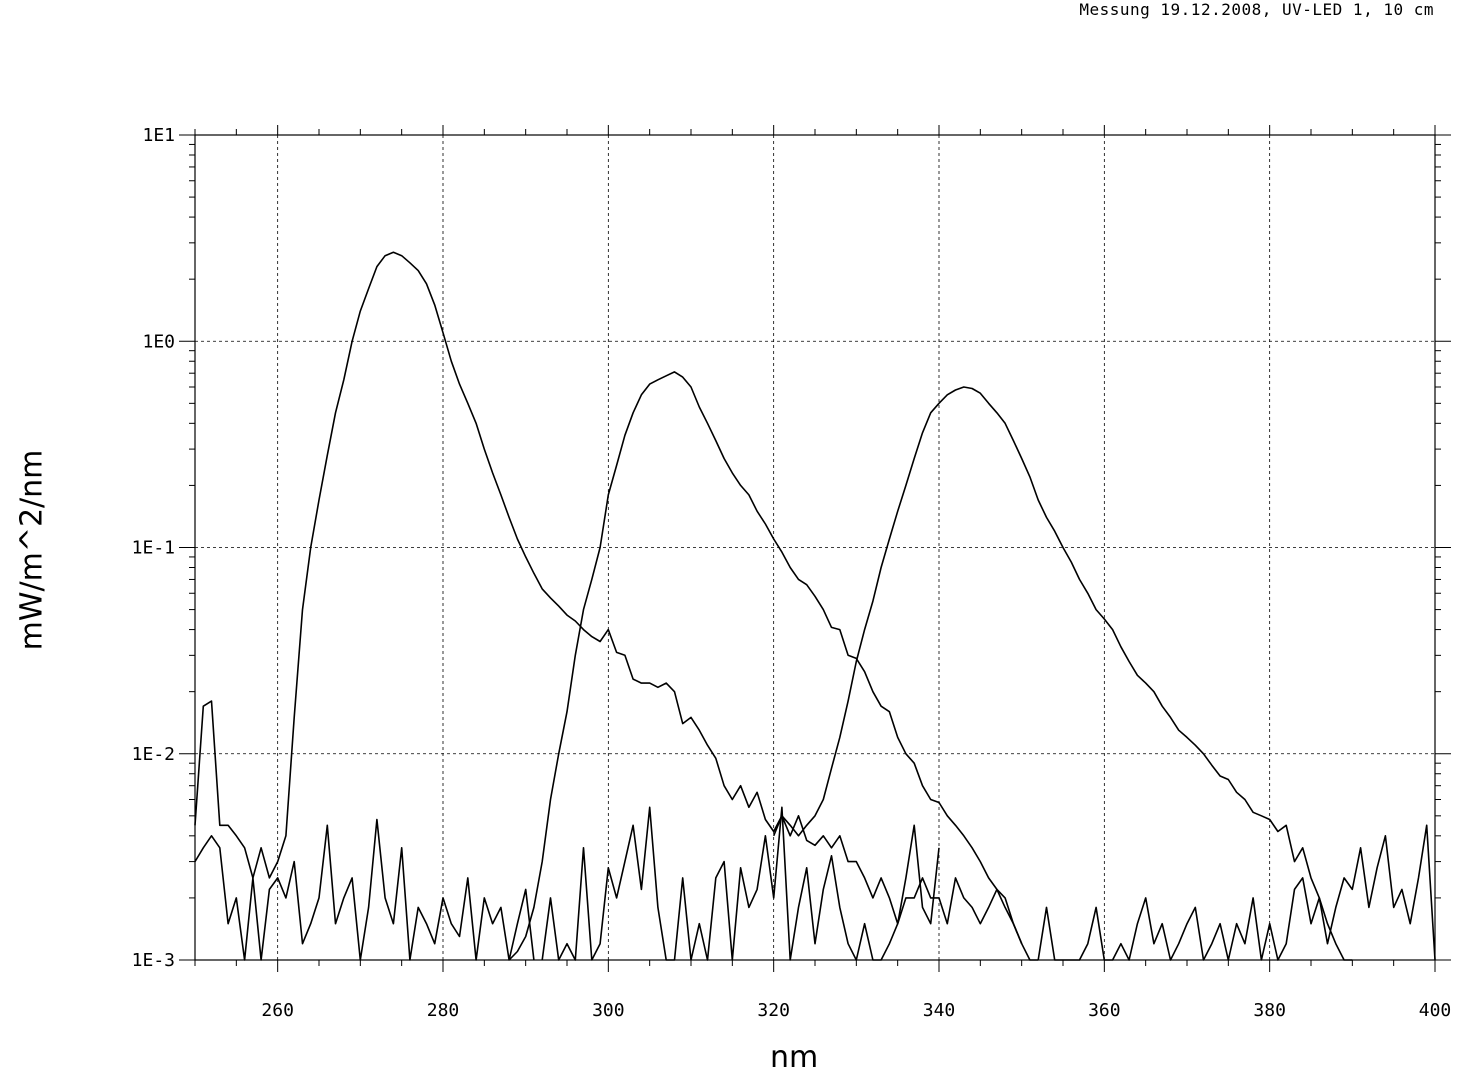 Image resolution: width=1464 pixels, height=1075 pixels. I want to click on y-axis-label: mW/m^2/nm, so click(32, 550).